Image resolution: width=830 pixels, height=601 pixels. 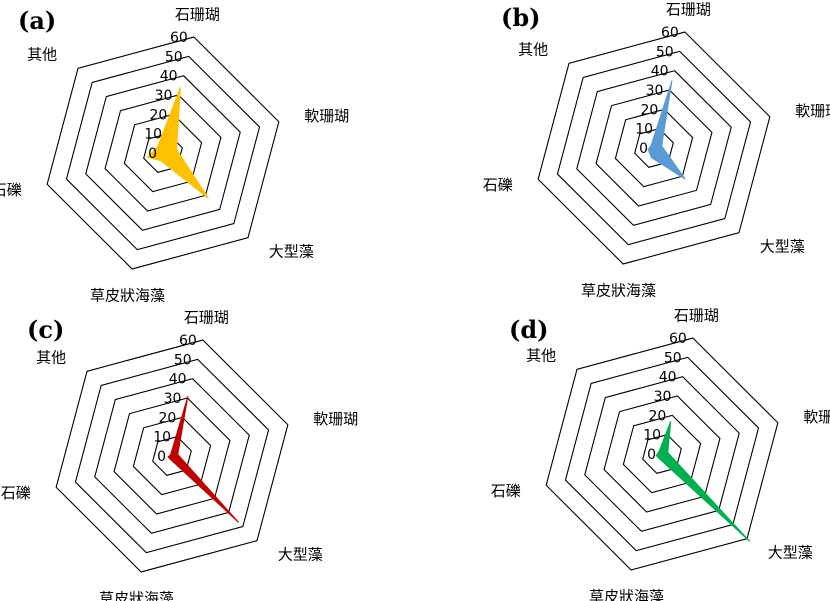 What do you see at coordinates (45, 329) in the screenshot?
I see `panel-label: (c)` at bounding box center [45, 329].